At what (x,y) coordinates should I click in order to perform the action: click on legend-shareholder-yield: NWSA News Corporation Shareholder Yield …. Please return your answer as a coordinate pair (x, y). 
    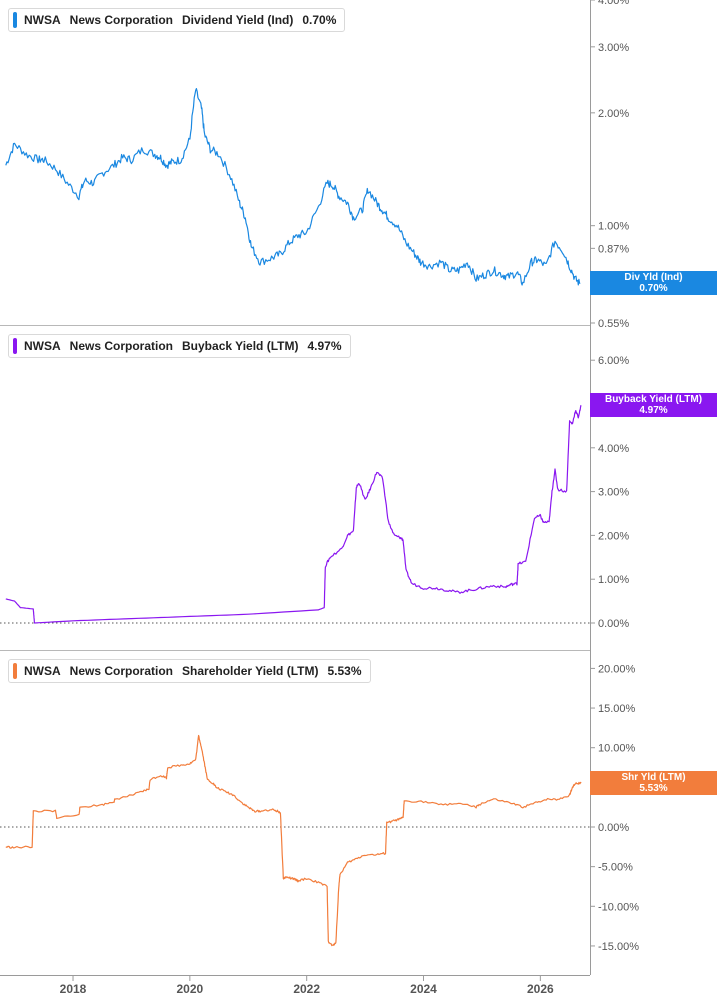
    Looking at the image, I should click on (189, 671).